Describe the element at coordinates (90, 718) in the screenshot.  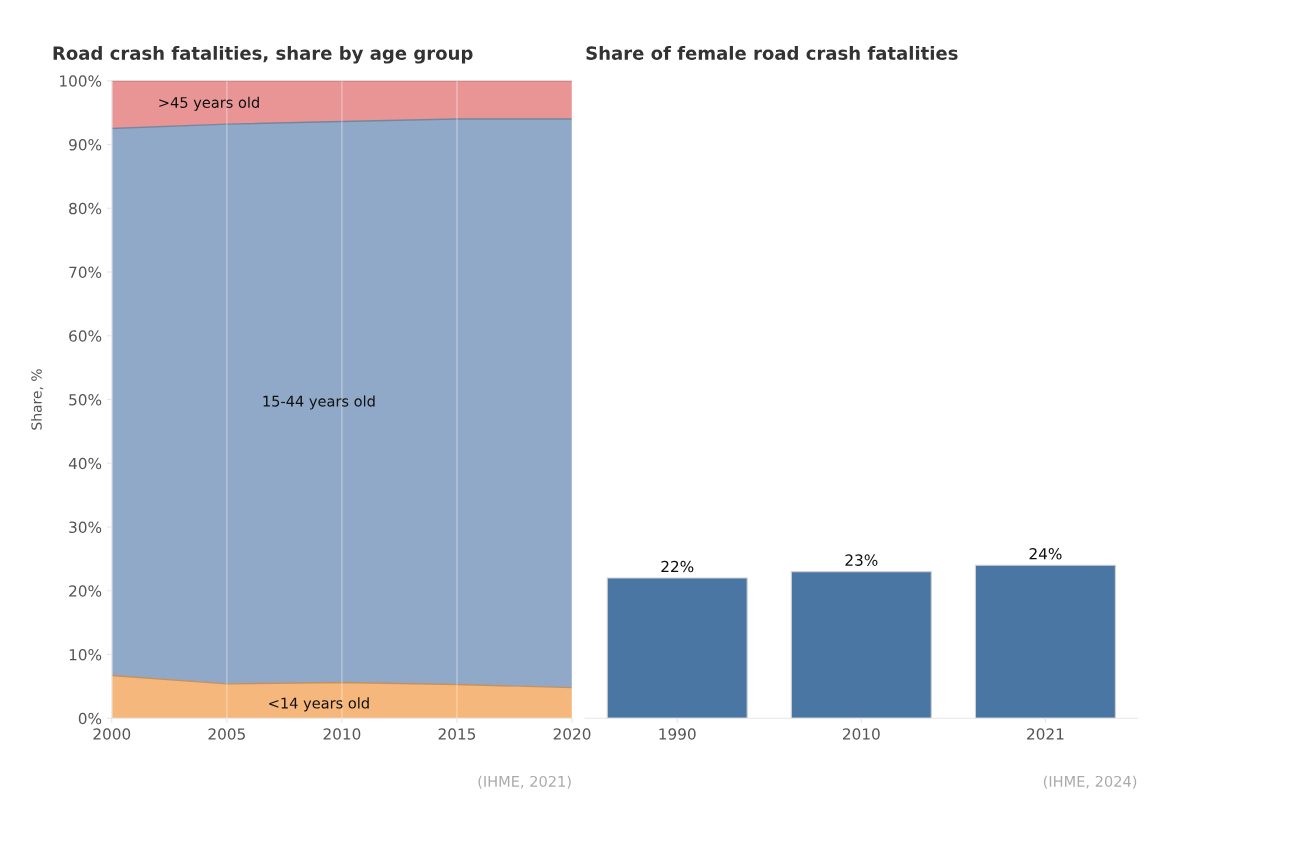
I see `y-tick-label: 0%` at that location.